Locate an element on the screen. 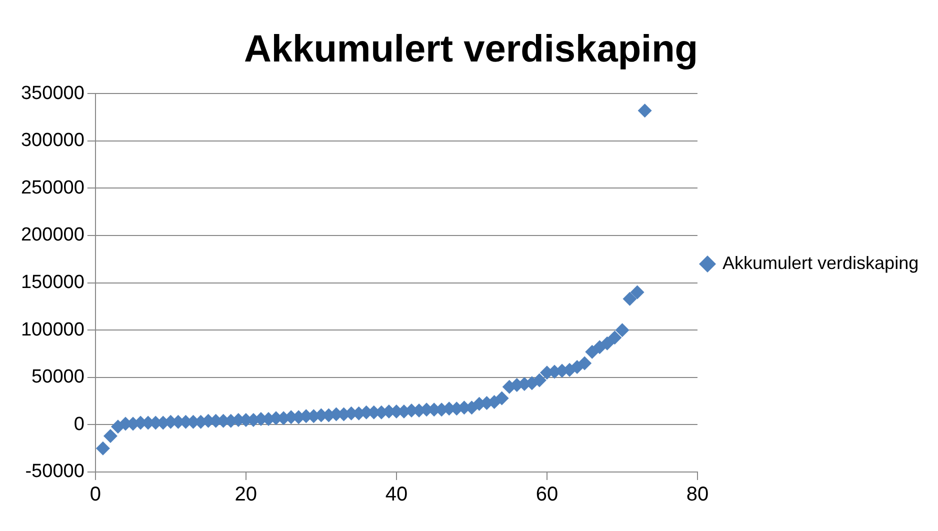 The image size is (938, 531). y-tick-label: 100000 is located at coordinates (52, 329).